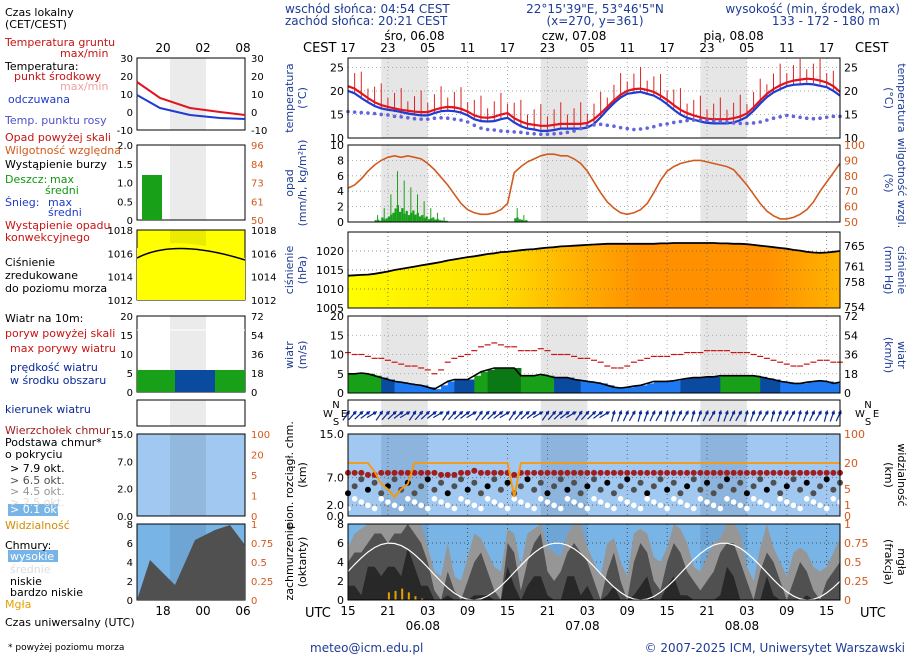  What do you see at coordinates (337, 145) in the screenshot?
I see `tick-label: 10` at bounding box center [337, 145].